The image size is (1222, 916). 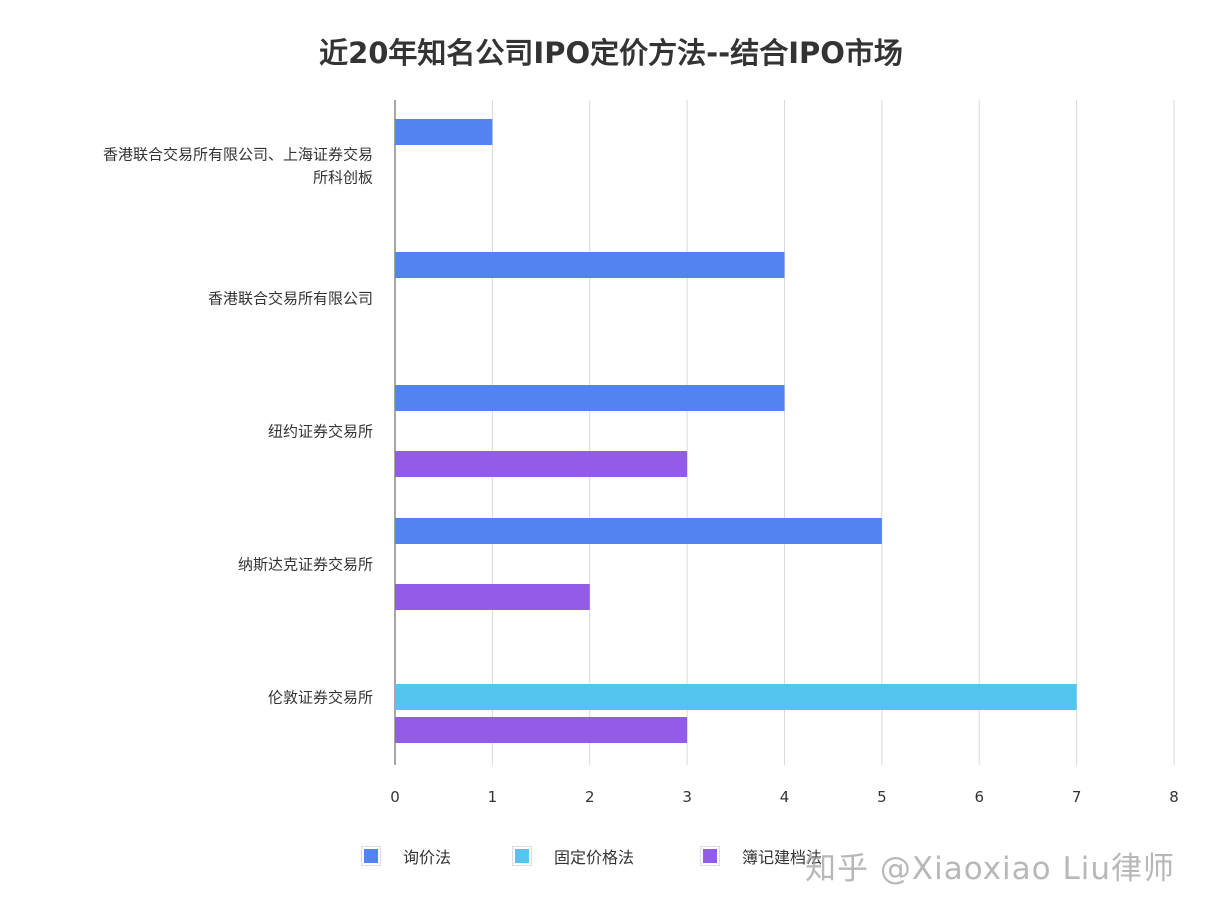 What do you see at coordinates (979, 797) in the screenshot?
I see `x-tick-label: 6` at bounding box center [979, 797].